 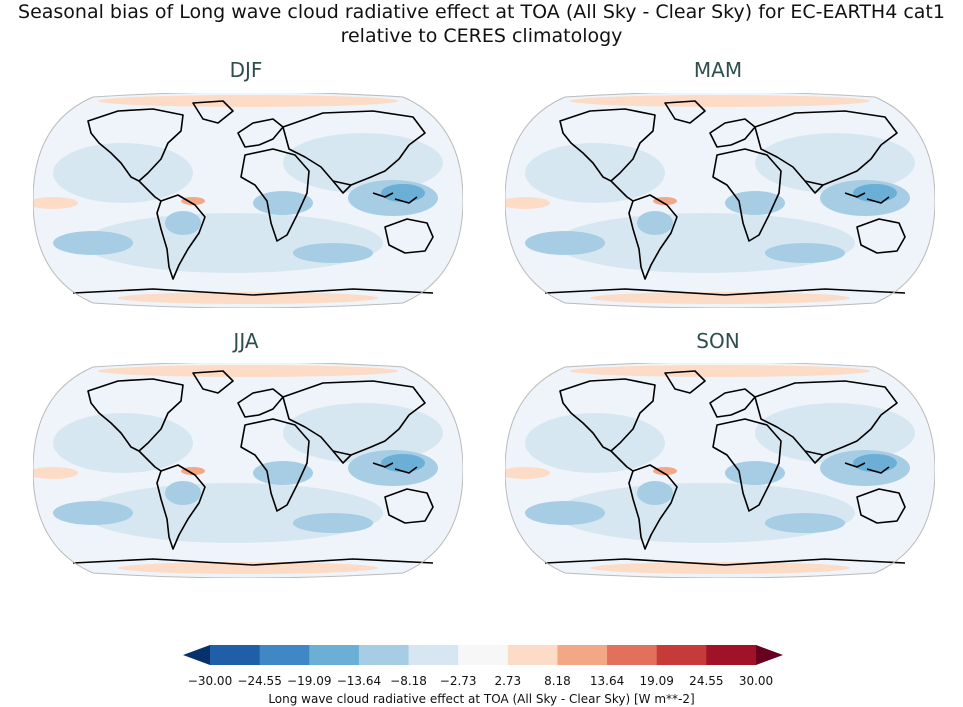 What do you see at coordinates (720, 200) in the screenshot?
I see `map-mam` at bounding box center [720, 200].